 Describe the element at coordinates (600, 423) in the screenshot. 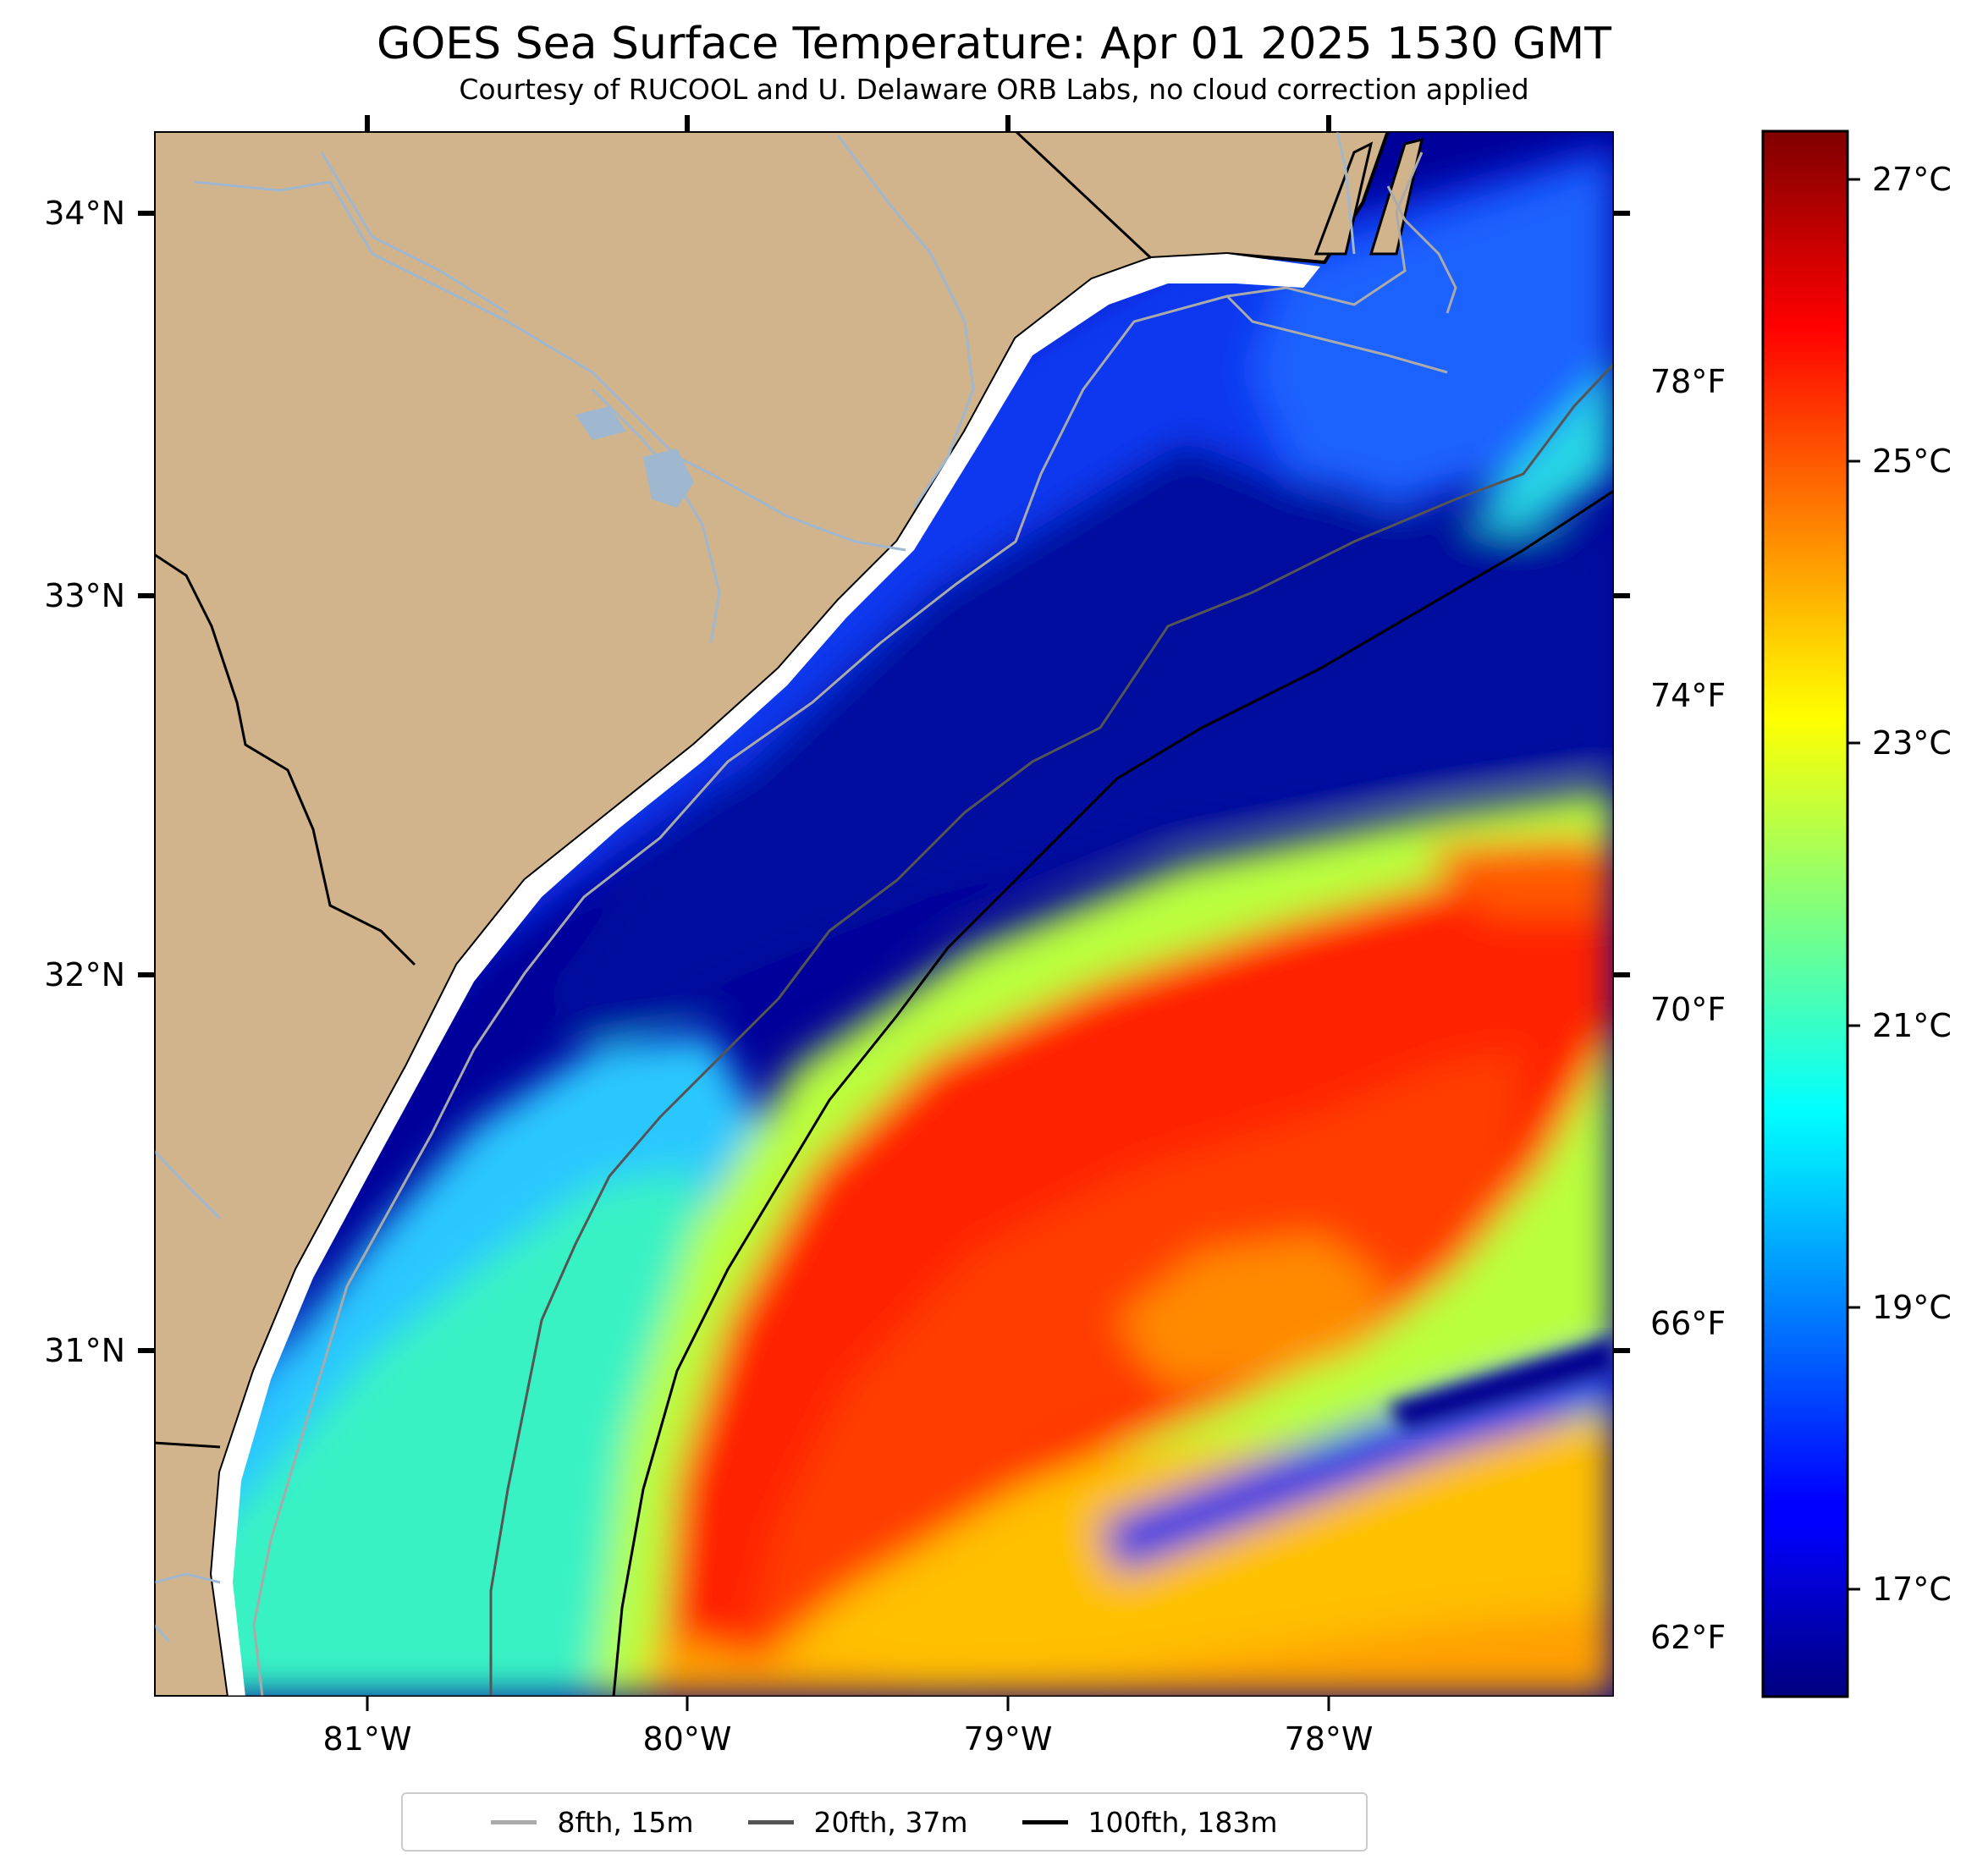

I see `lake` at that location.